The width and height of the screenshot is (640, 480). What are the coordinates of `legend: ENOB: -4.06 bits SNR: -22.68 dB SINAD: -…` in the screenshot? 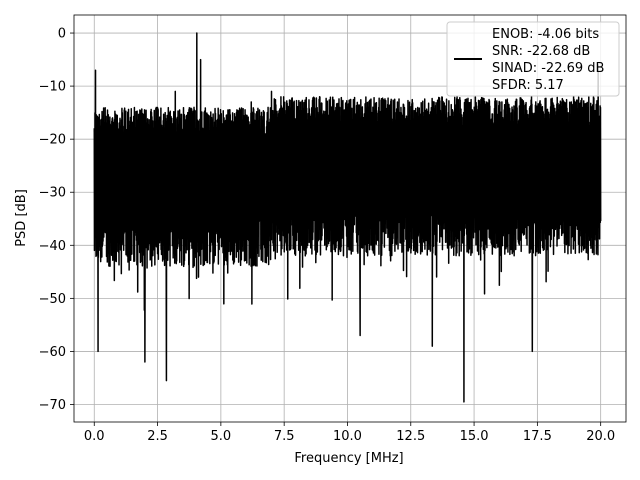 It's located at (533, 59).